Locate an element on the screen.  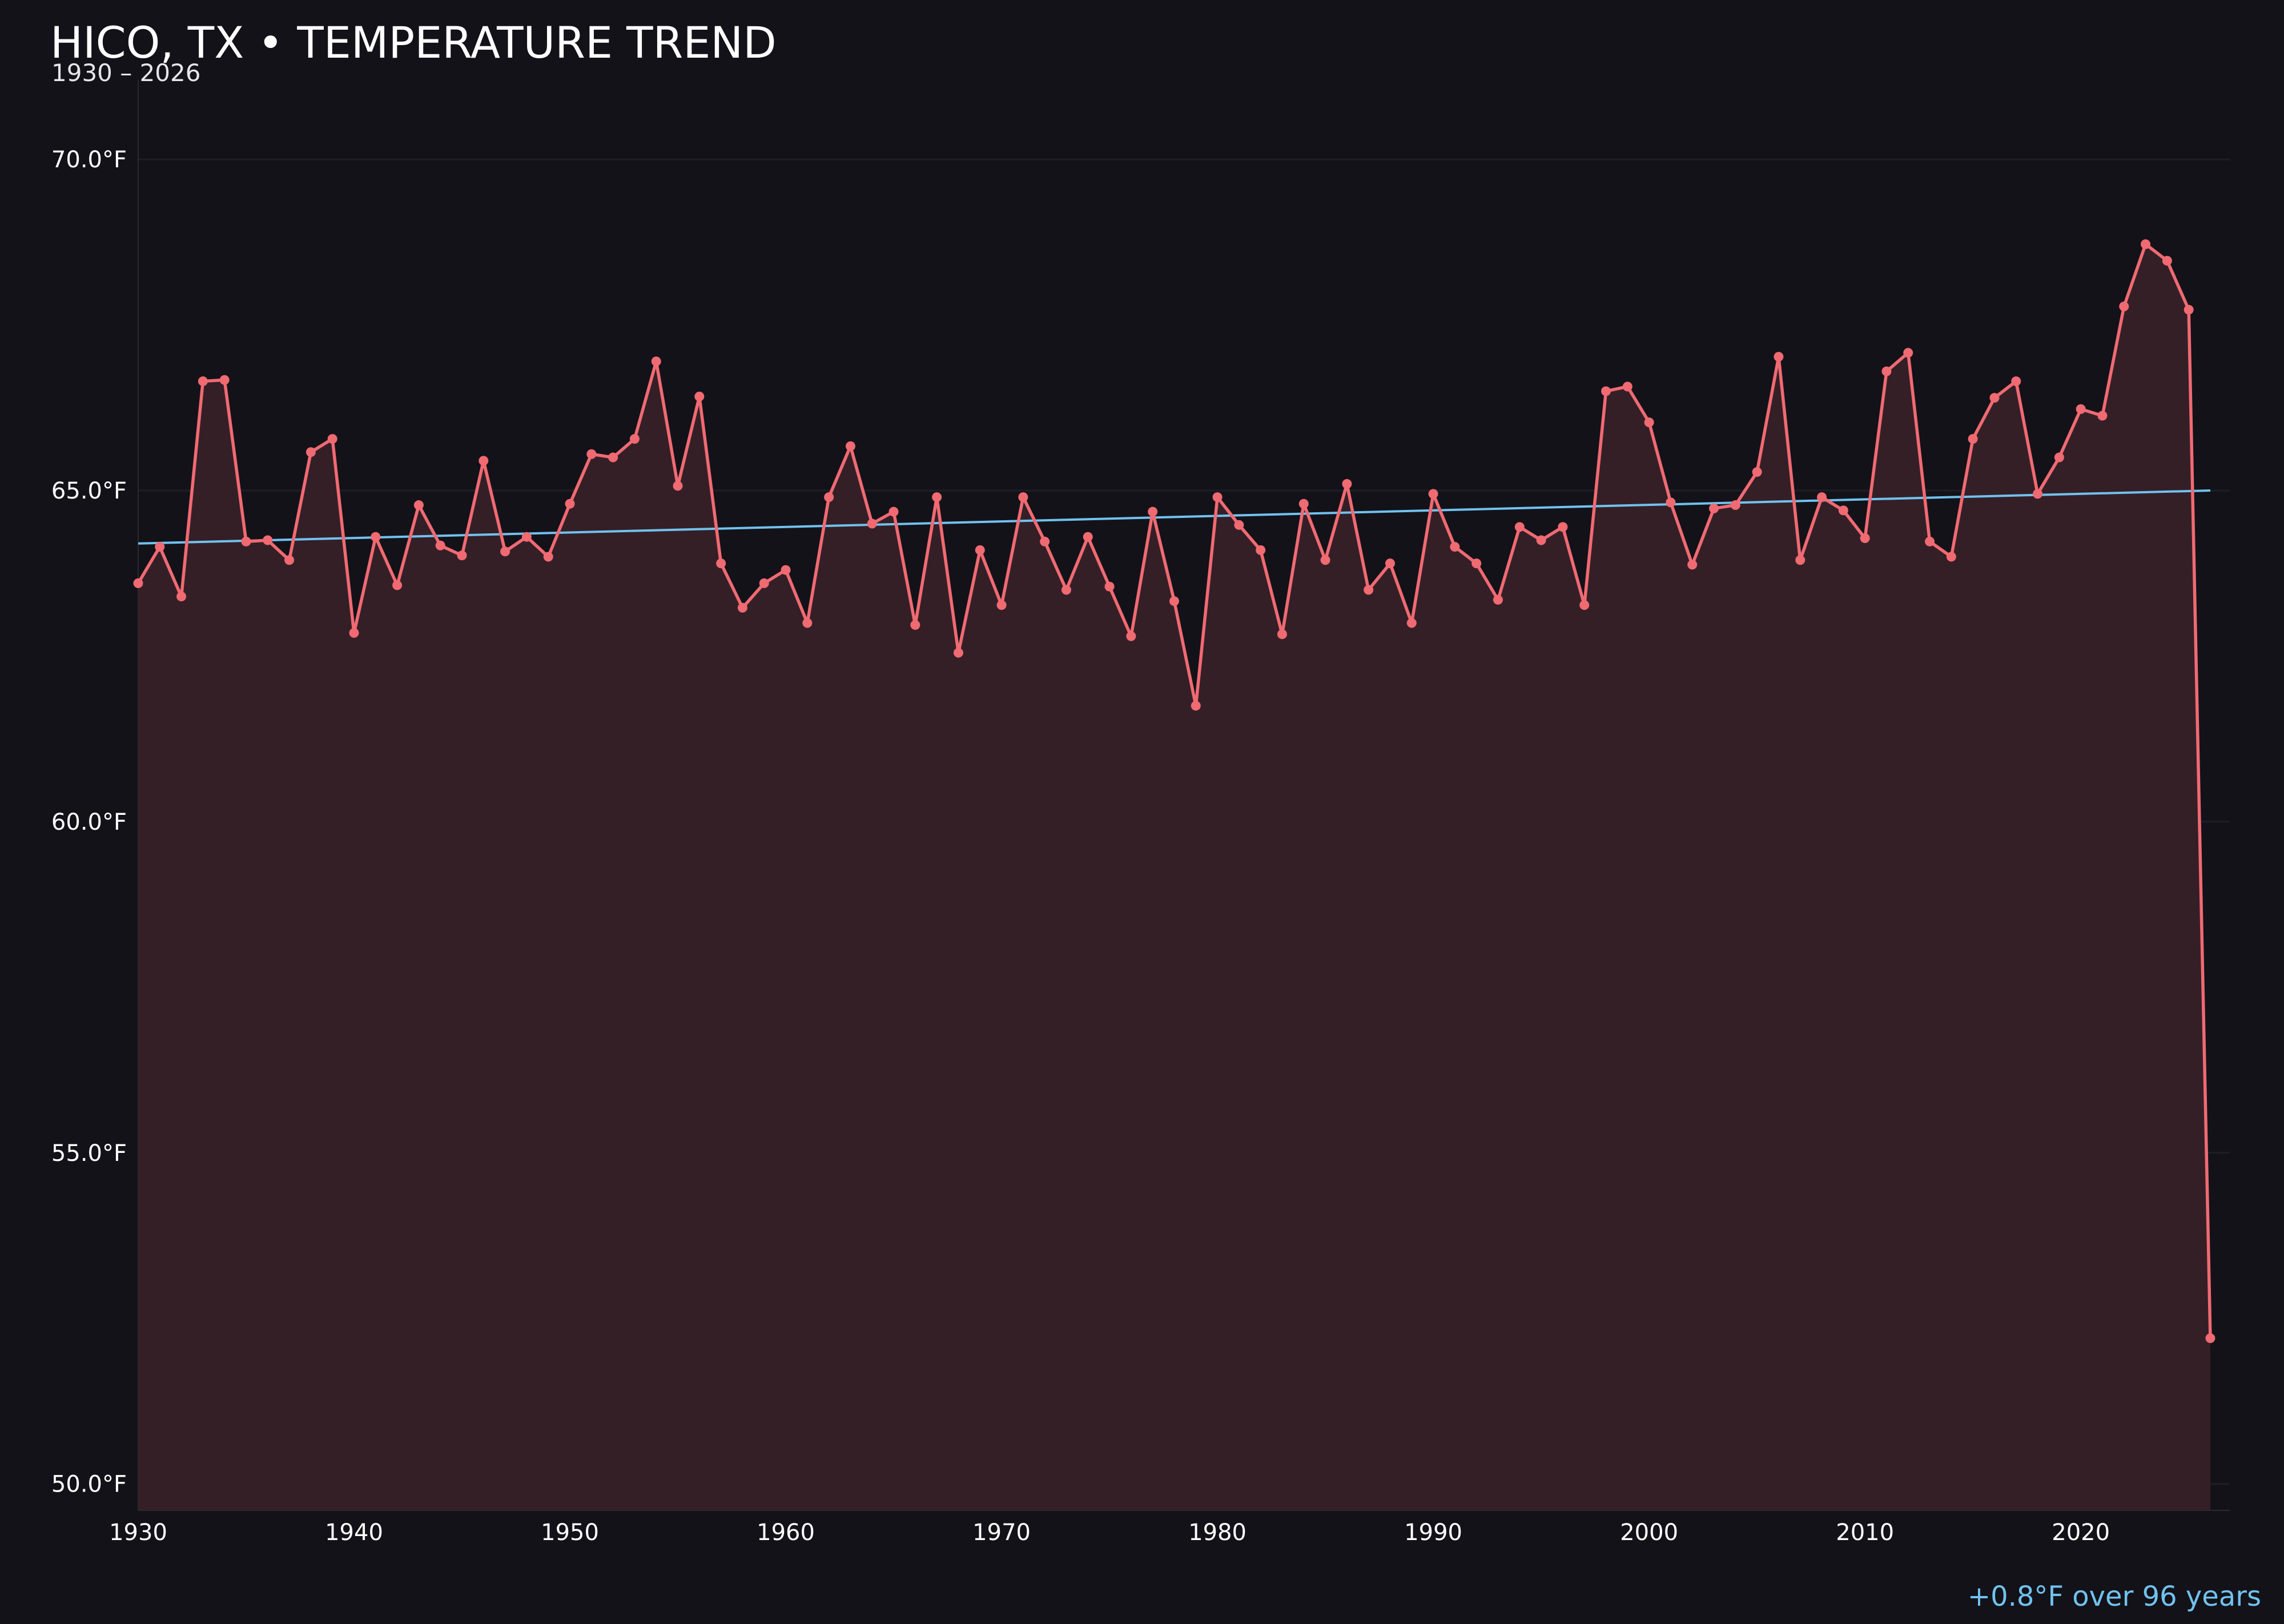
x-tick-label: 1940 is located at coordinates (354, 1533).